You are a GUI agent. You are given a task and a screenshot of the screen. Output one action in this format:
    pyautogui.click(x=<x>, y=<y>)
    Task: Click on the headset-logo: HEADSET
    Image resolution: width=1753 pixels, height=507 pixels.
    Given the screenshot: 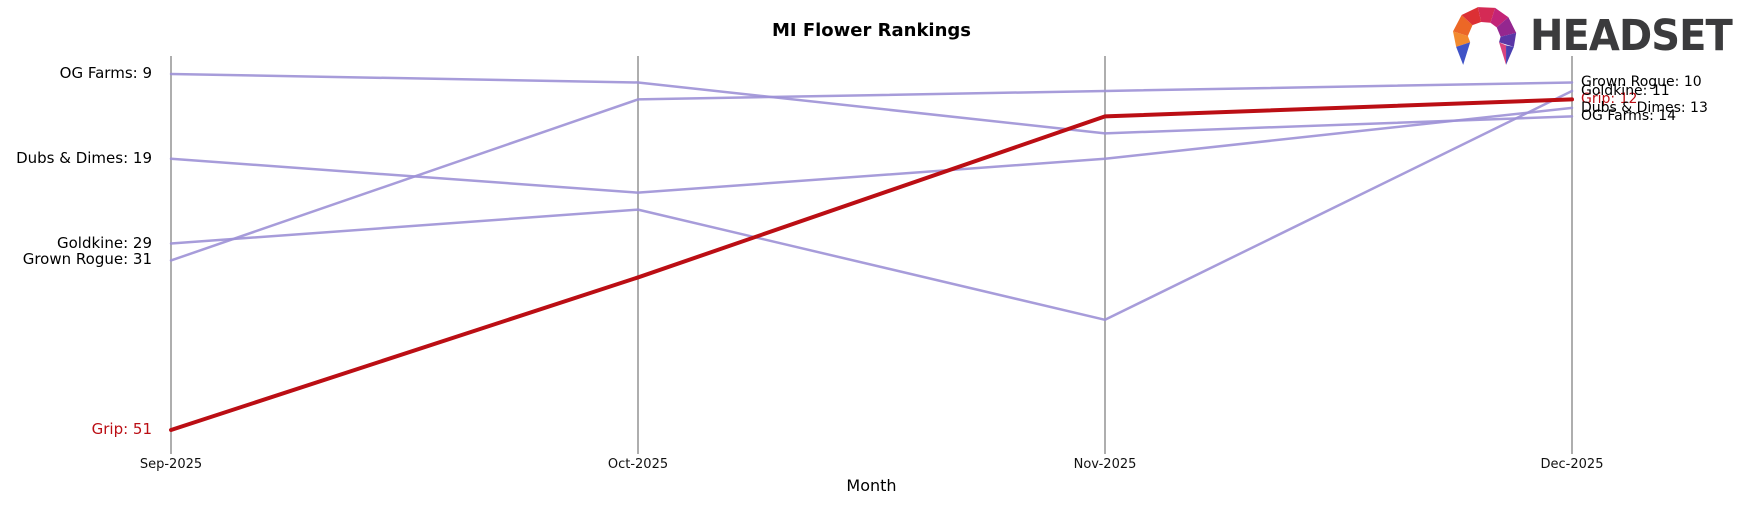 What is the action you would take?
    pyautogui.click(x=1596, y=36)
    